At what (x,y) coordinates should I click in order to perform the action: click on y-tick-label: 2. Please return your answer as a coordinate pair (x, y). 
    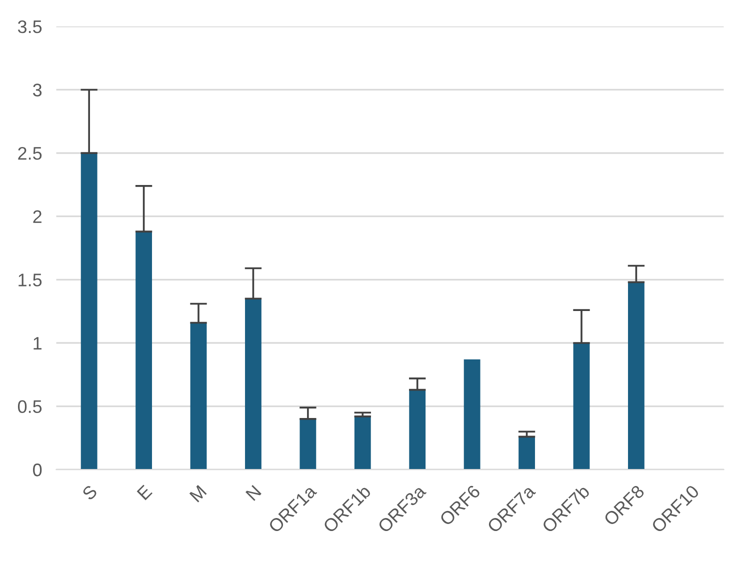
    Looking at the image, I should click on (37, 216).